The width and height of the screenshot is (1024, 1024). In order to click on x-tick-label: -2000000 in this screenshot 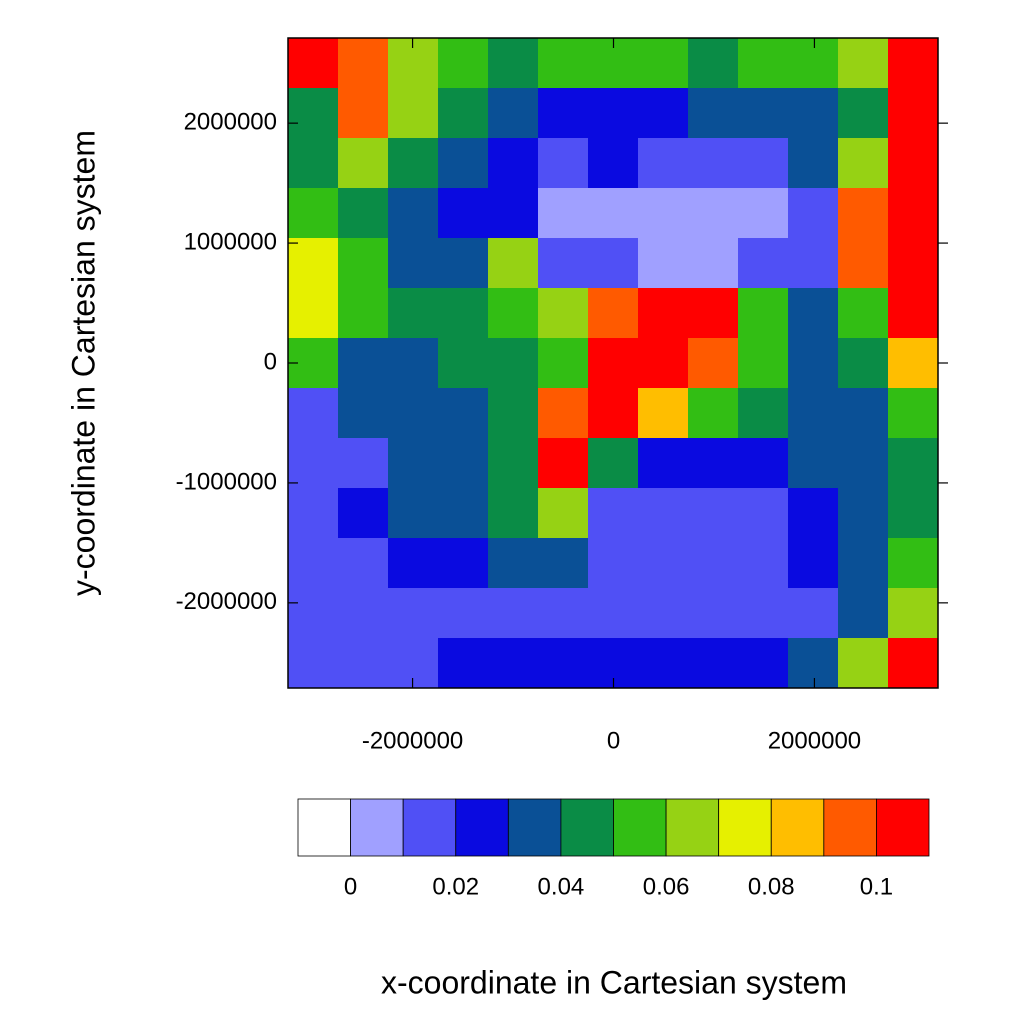, I will do `click(412, 740)`.